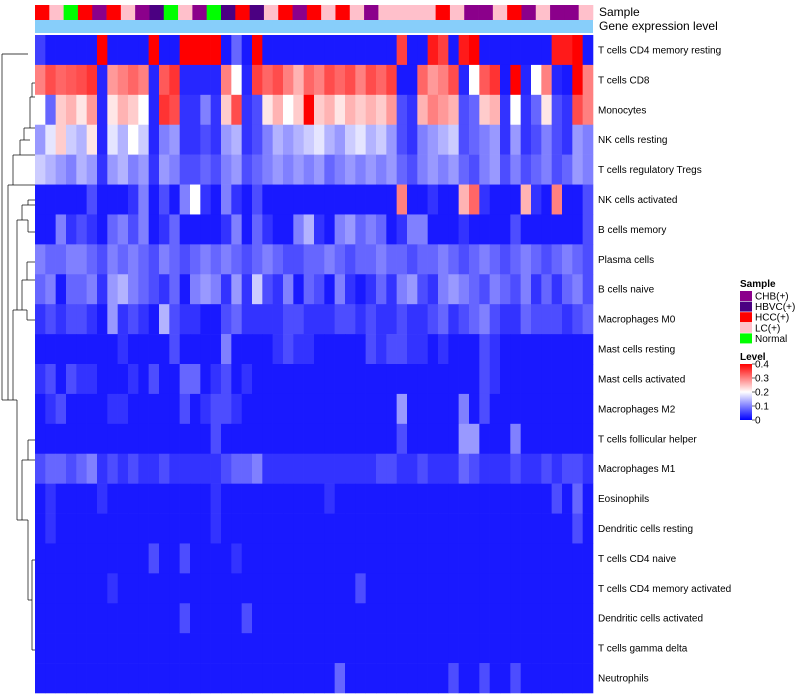  Describe the element at coordinates (650, 619) in the screenshot. I see `row-label: Dendritic cells activated` at that location.